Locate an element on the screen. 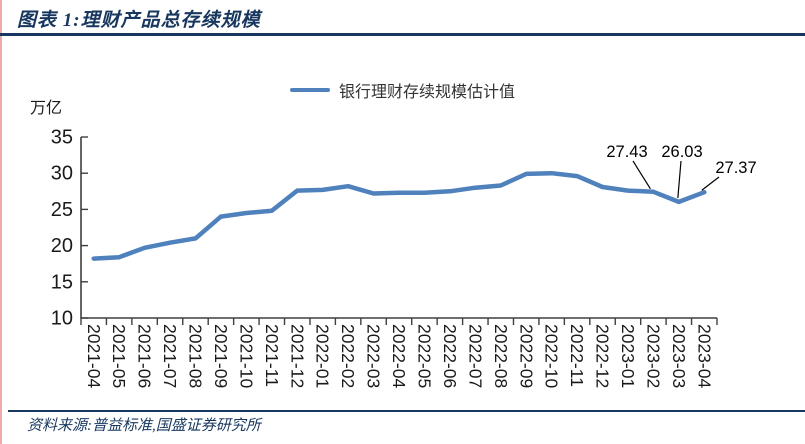  chart-legend: 银行理财存续规模估计值 is located at coordinates (402, 90).